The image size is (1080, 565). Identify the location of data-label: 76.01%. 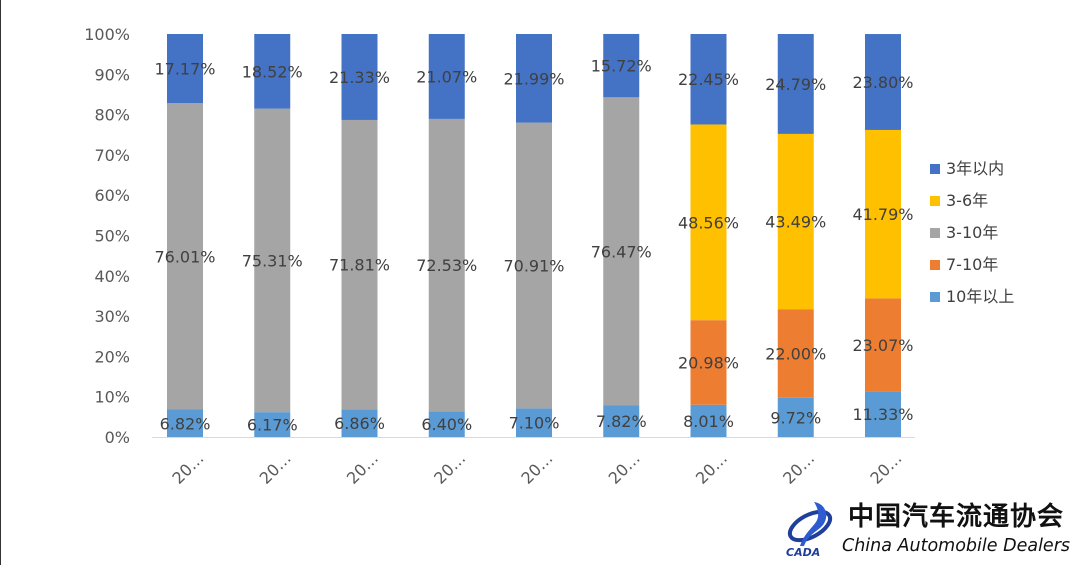
(184, 256).